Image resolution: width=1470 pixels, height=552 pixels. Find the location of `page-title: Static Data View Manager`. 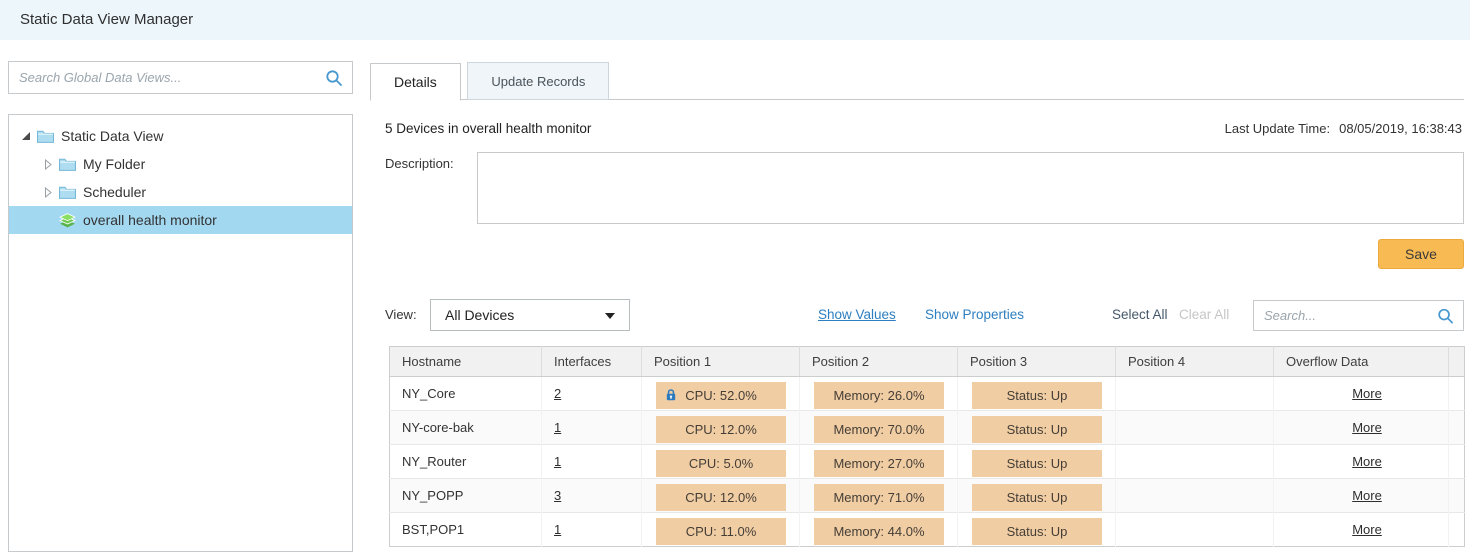

page-title: Static Data View Manager is located at coordinates (107, 19).